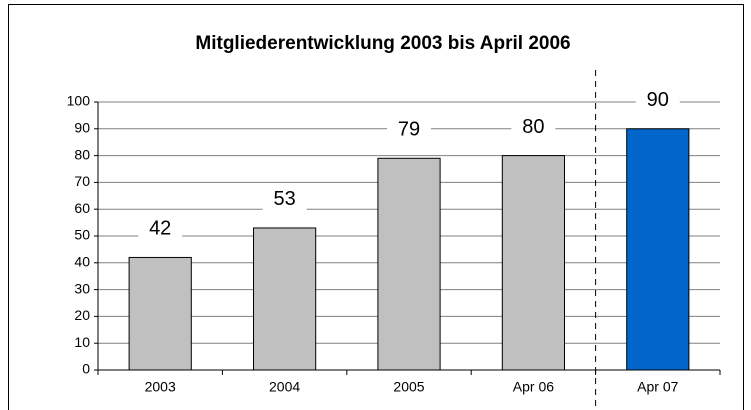  What do you see at coordinates (82, 128) in the screenshot?
I see `y-tick-label: 90` at bounding box center [82, 128].